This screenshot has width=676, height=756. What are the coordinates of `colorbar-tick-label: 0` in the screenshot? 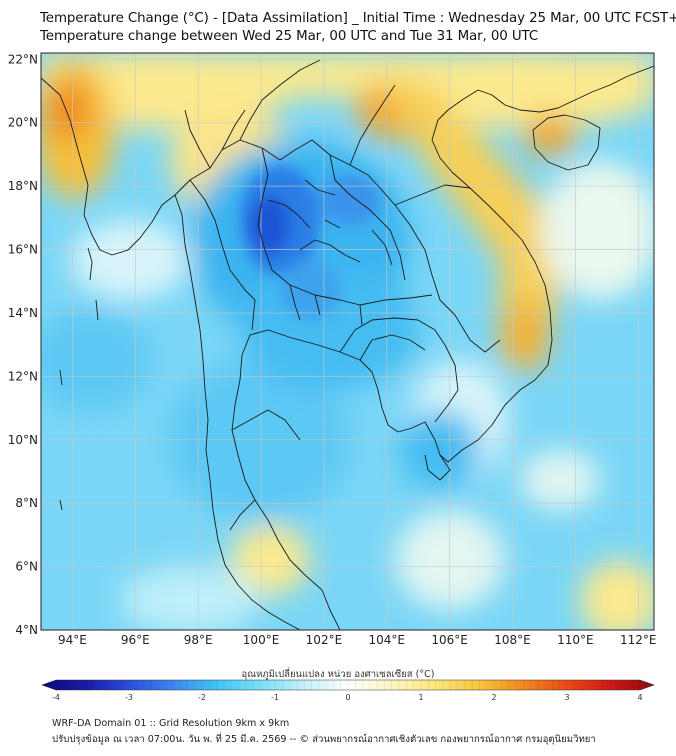 It's located at (347, 697).